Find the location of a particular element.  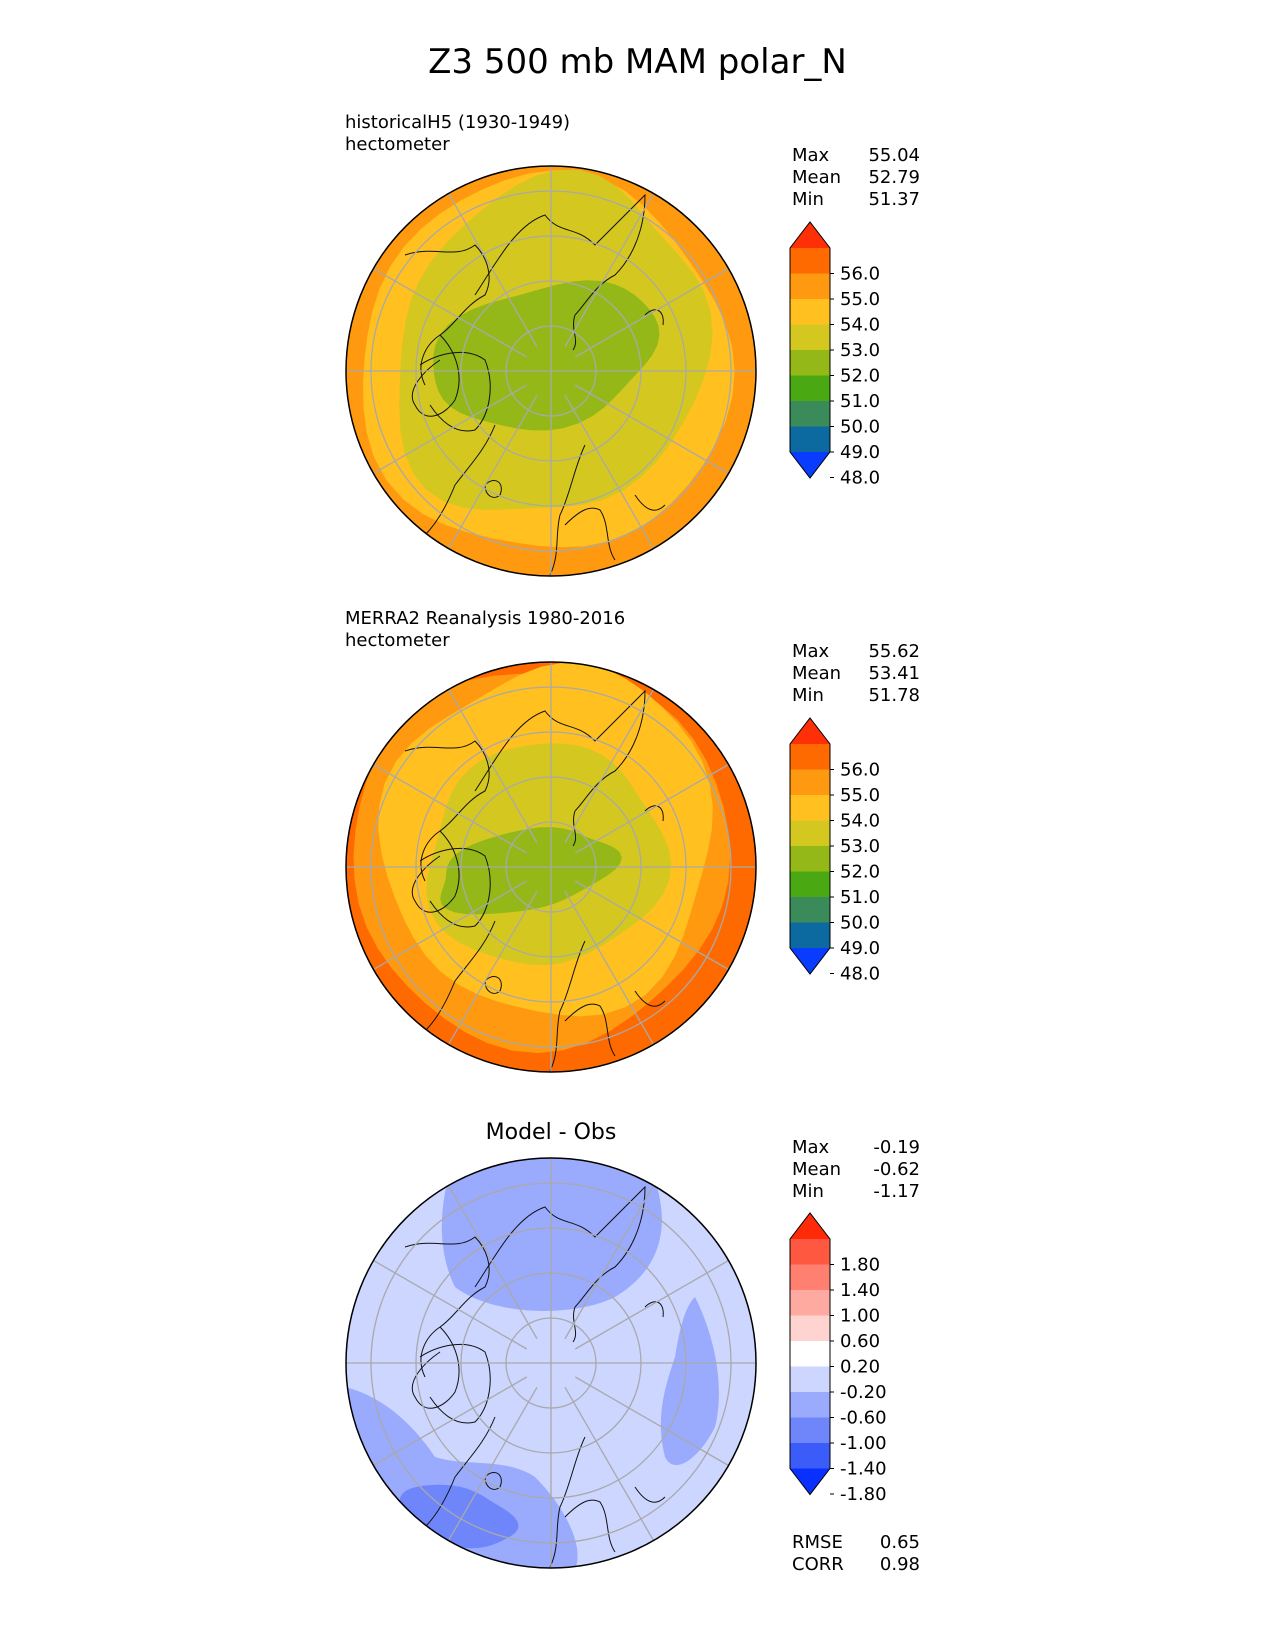

polar-map-obs is located at coordinates (551, 867).